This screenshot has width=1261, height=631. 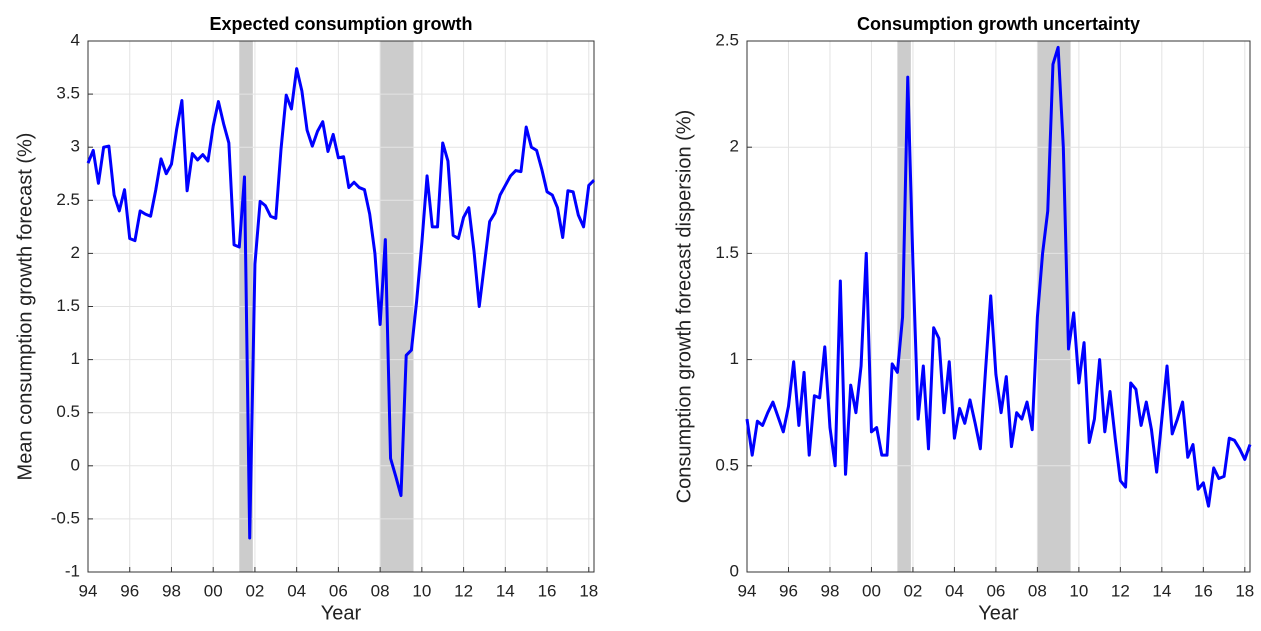 What do you see at coordinates (998, 24) in the screenshot?
I see `chart-title: Consumption growth uncertainty` at bounding box center [998, 24].